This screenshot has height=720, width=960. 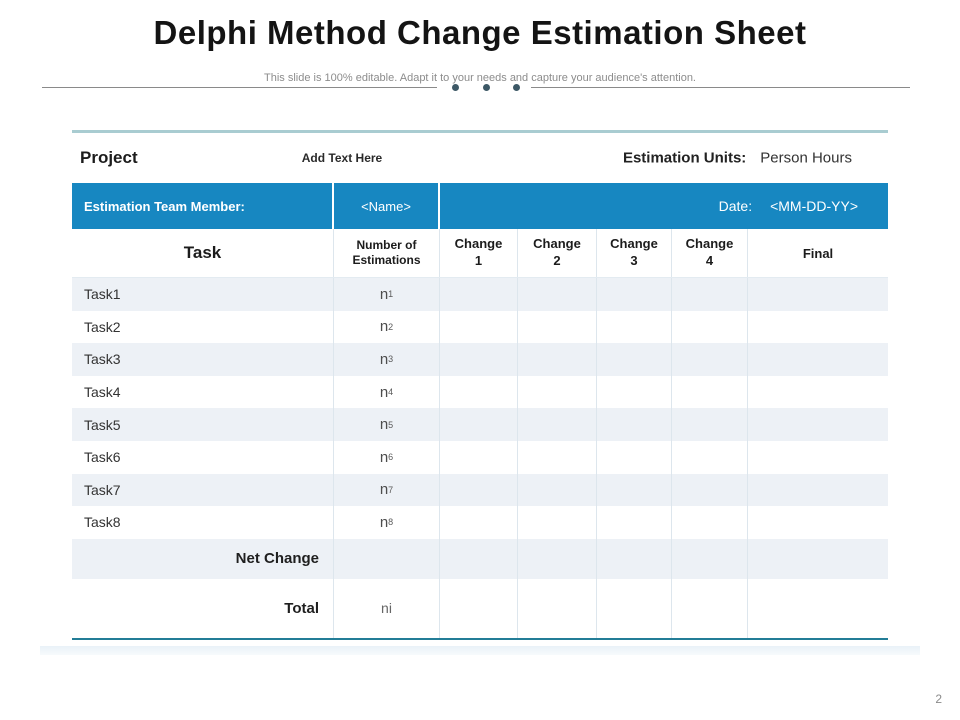 I want to click on project-label: Project, so click(x=109, y=157).